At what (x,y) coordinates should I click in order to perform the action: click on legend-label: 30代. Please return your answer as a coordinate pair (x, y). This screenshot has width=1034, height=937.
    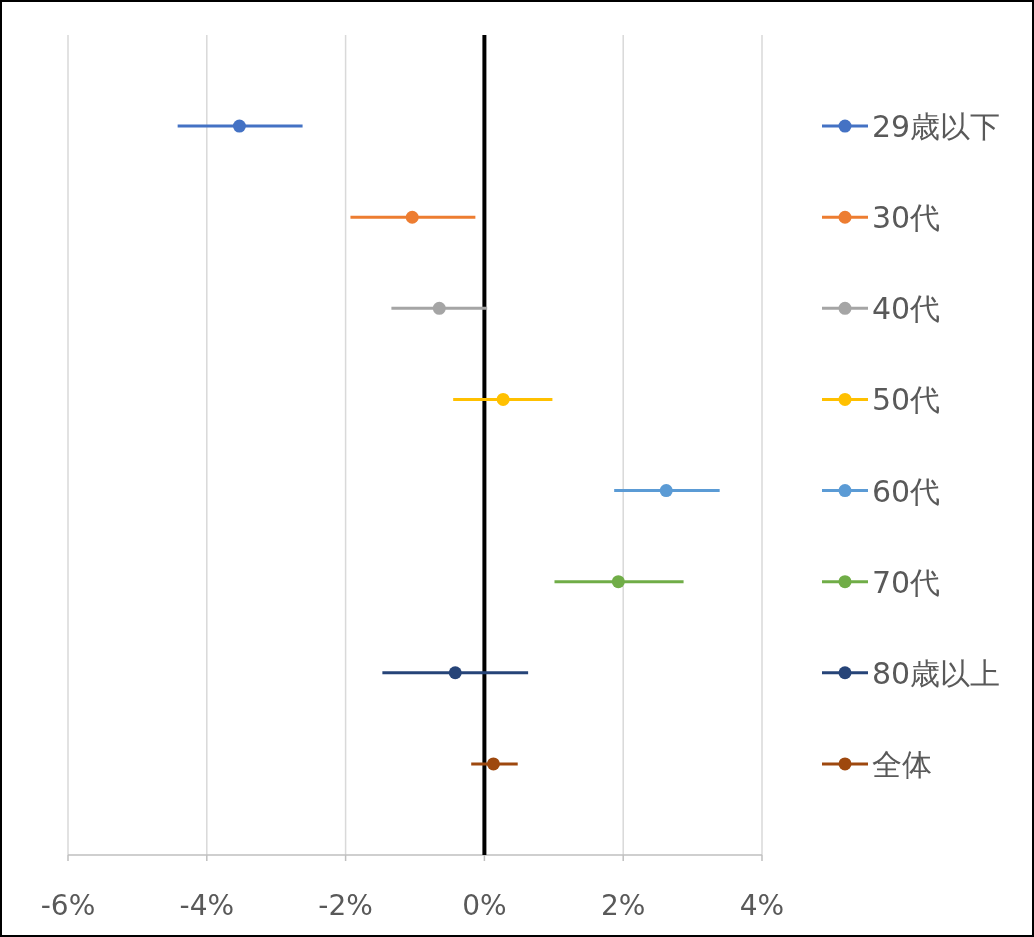
    Looking at the image, I should click on (906, 218).